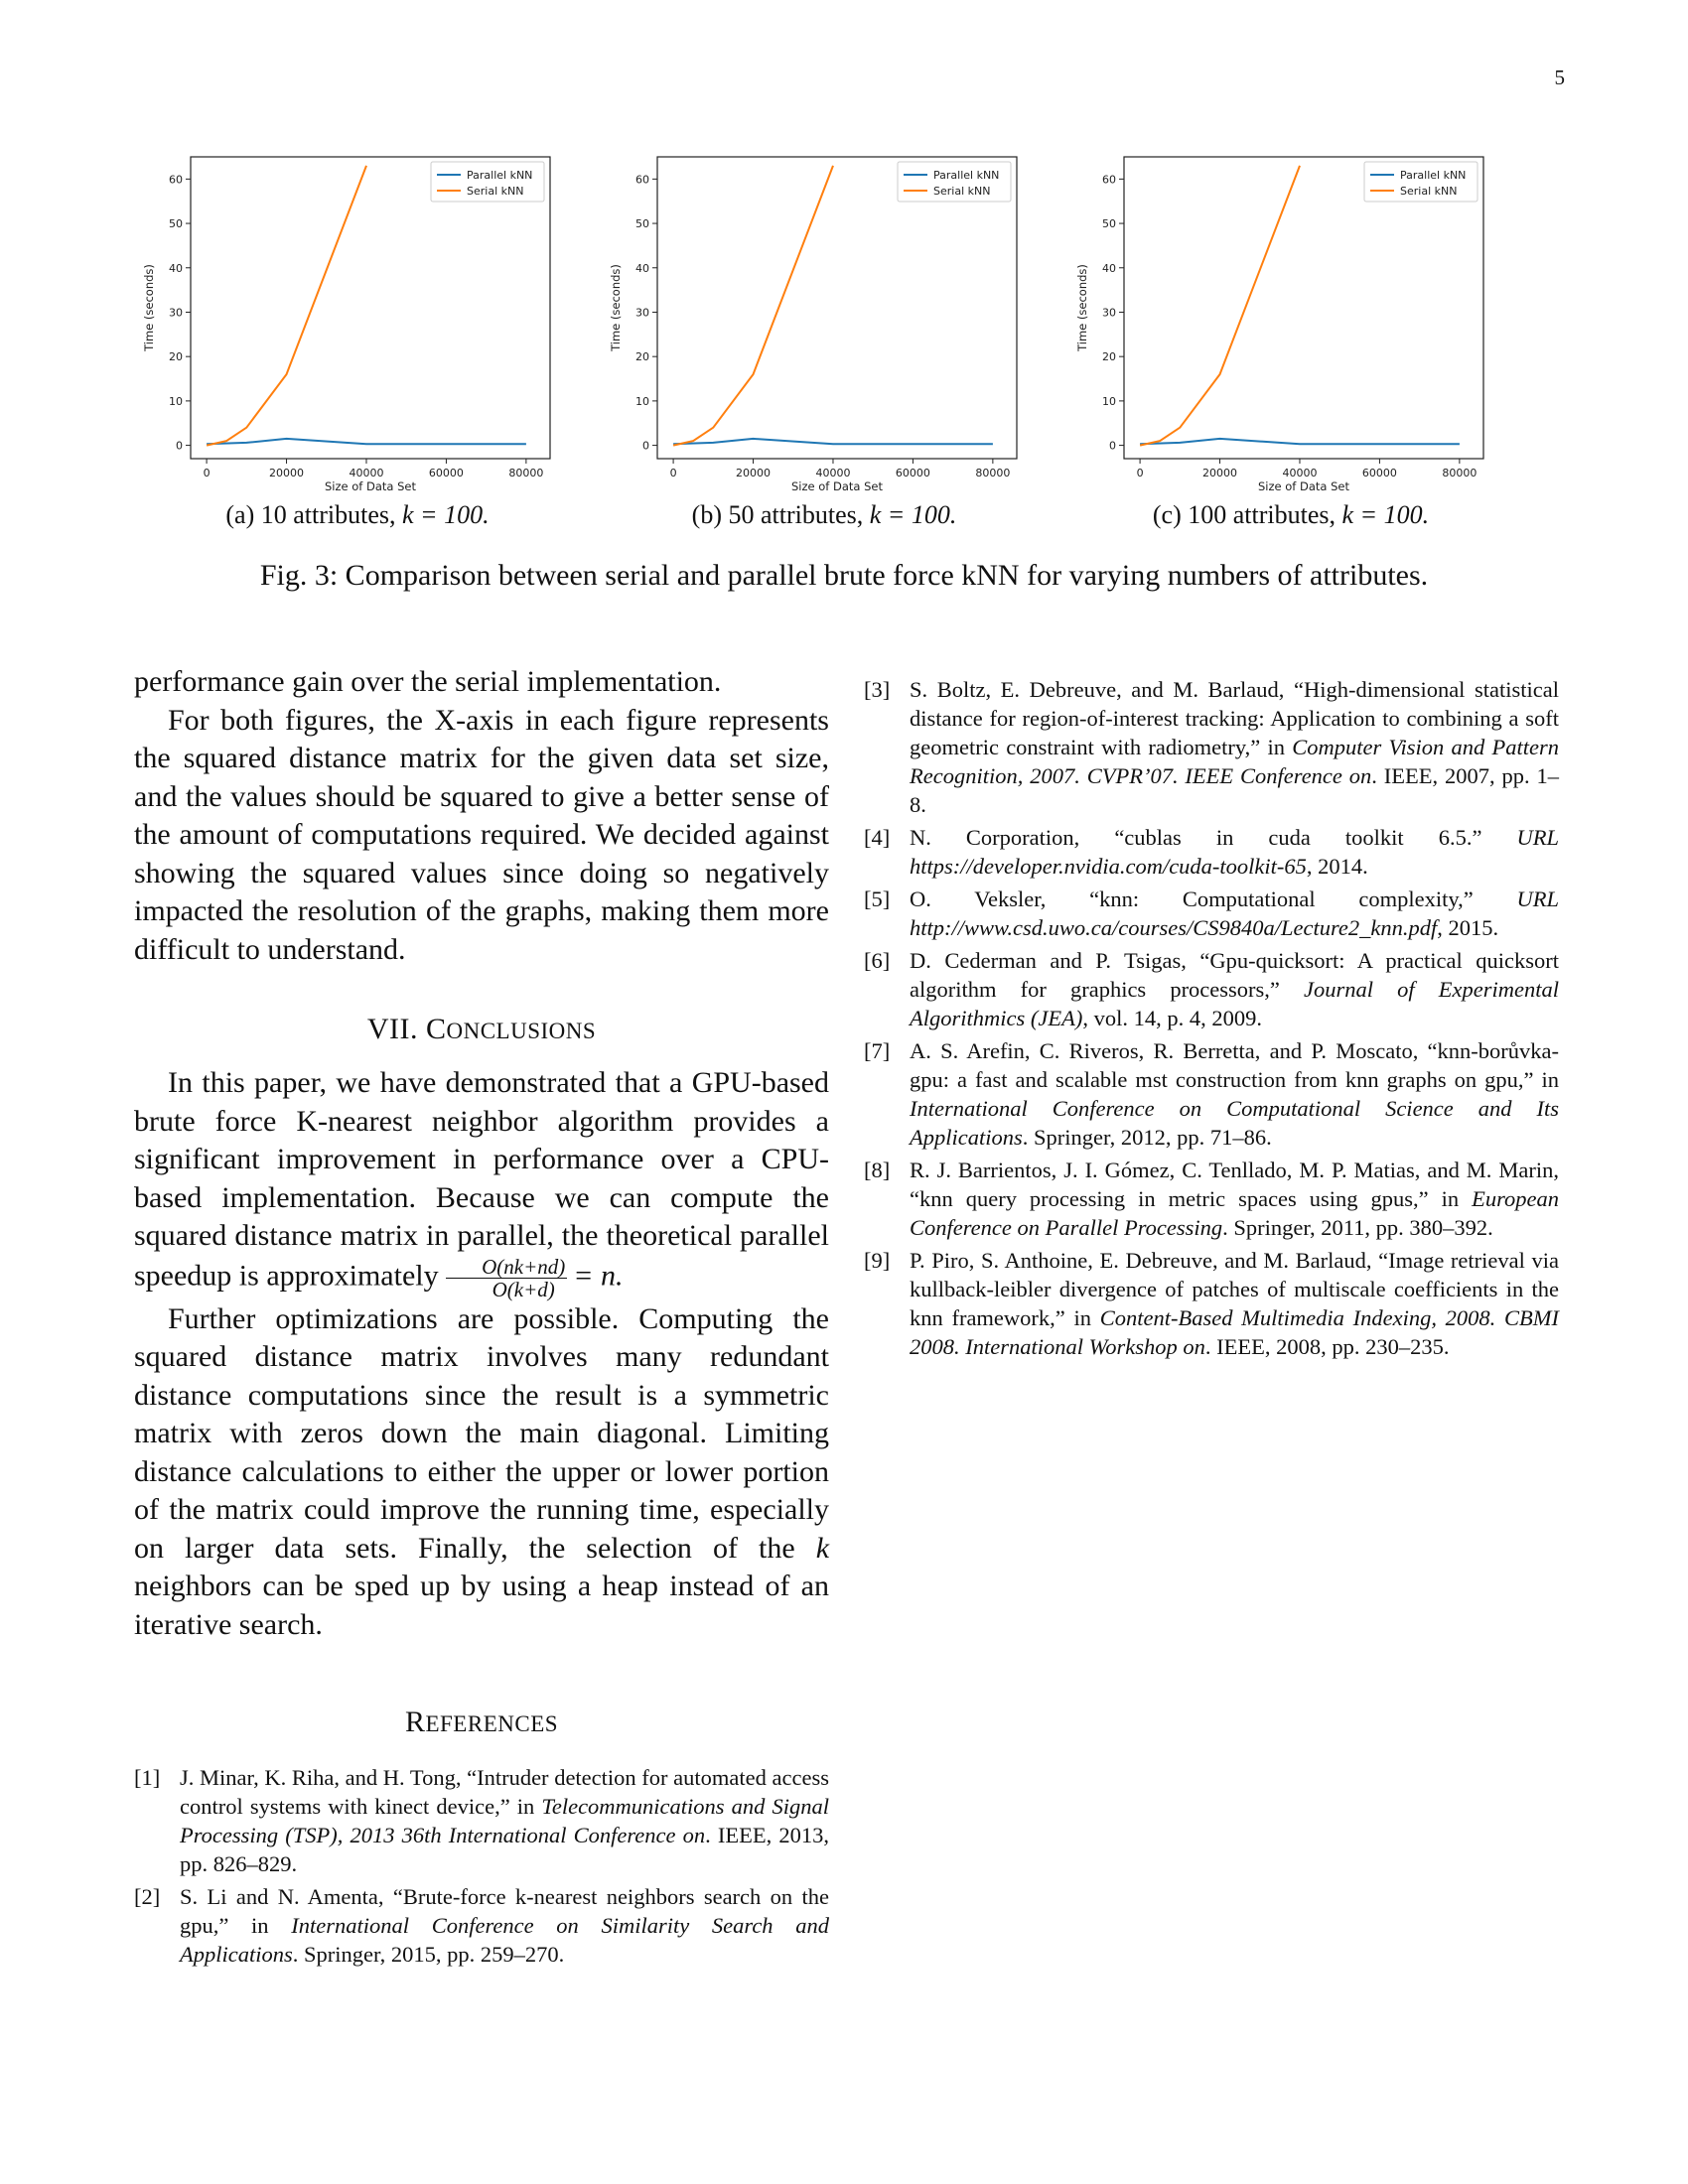 Image resolution: width=1688 pixels, height=2184 pixels. What do you see at coordinates (357, 514) in the screenshot?
I see `subfigure-caption: (a) 10 attributes, k = 100.` at bounding box center [357, 514].